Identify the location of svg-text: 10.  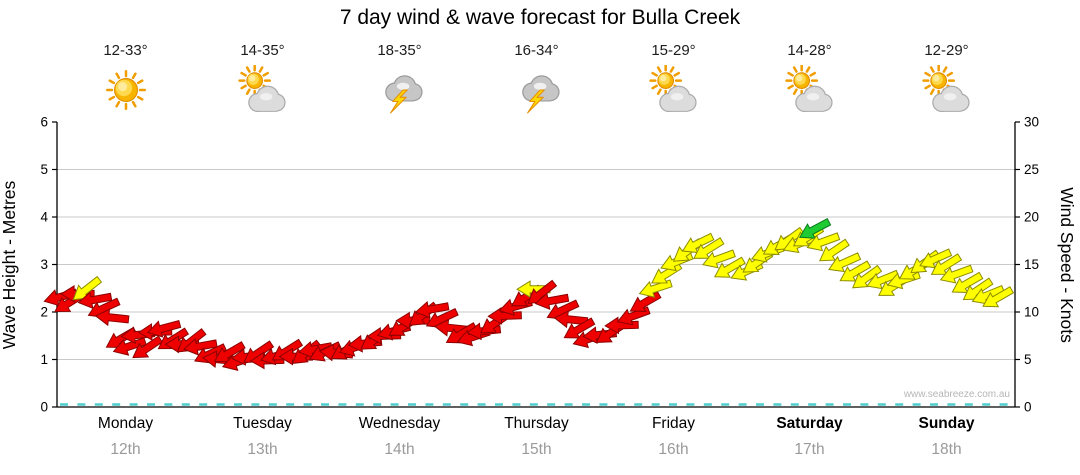
(1031, 312).